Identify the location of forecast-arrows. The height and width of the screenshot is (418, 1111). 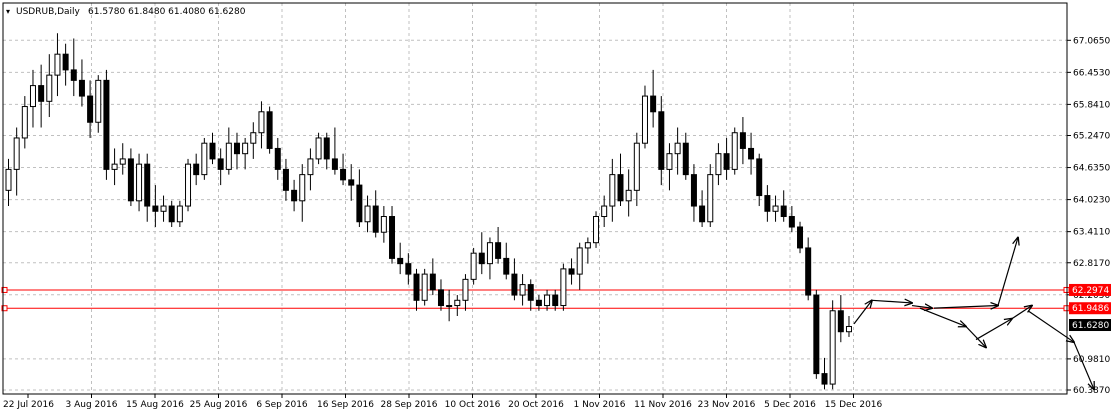
(973, 313).